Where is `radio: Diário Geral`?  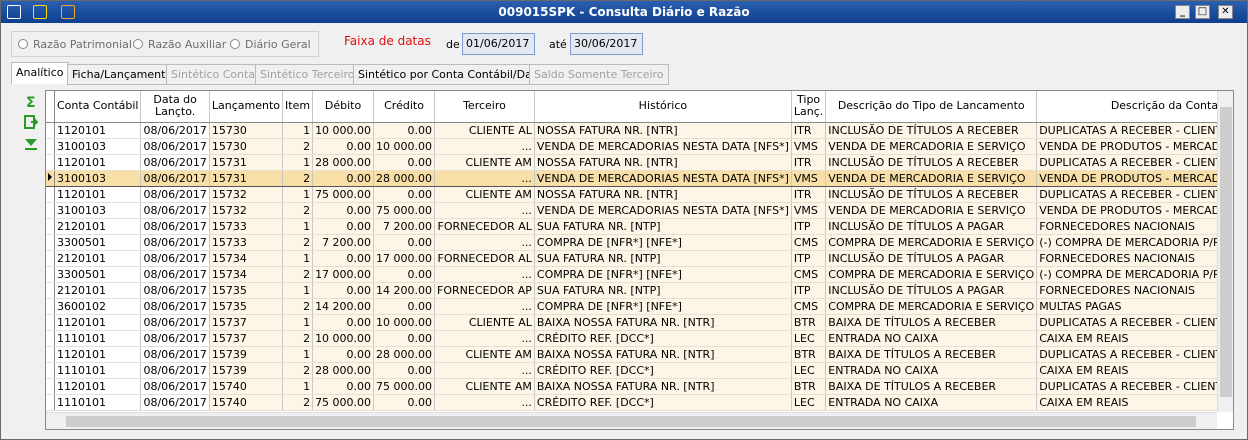
radio: Diário Geral is located at coordinates (270, 44).